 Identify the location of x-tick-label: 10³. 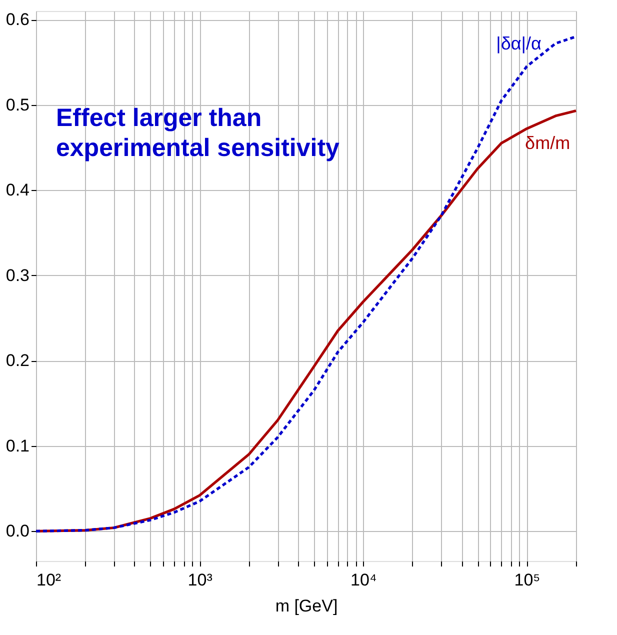
(200, 580).